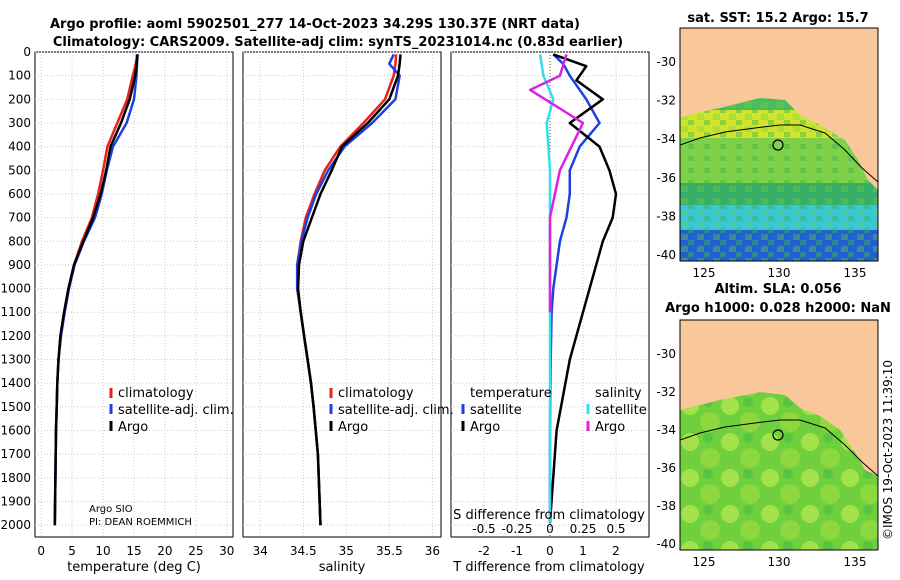 This screenshot has height=580, width=900. Describe the element at coordinates (72, 551) in the screenshot. I see `x-tick-label: 5` at that location.